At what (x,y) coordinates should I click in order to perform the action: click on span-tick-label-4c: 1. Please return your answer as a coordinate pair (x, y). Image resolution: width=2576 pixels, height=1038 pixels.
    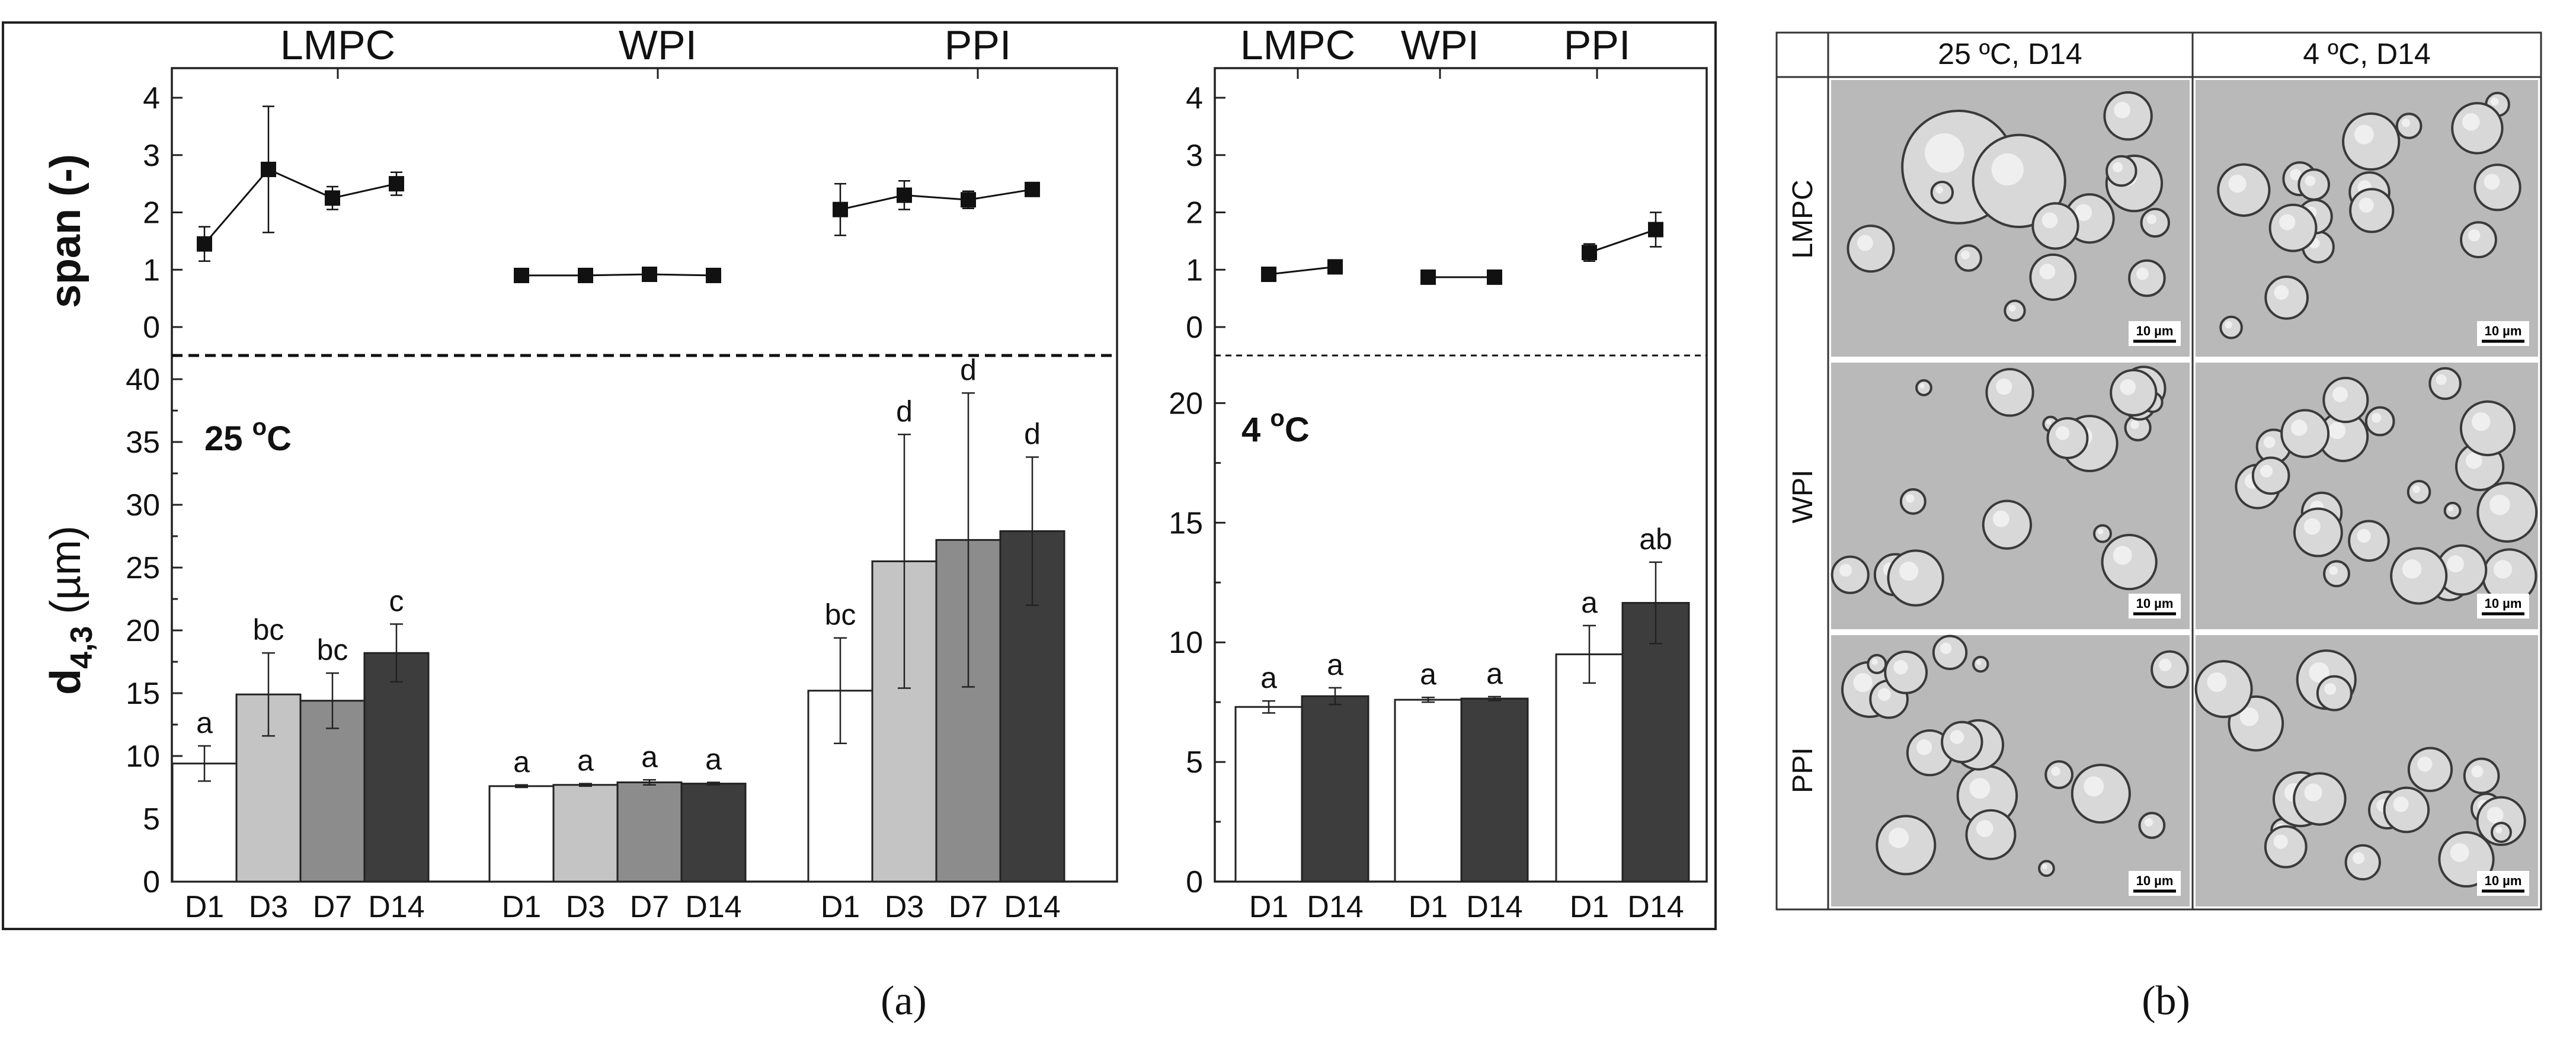
    Looking at the image, I should click on (1194, 270).